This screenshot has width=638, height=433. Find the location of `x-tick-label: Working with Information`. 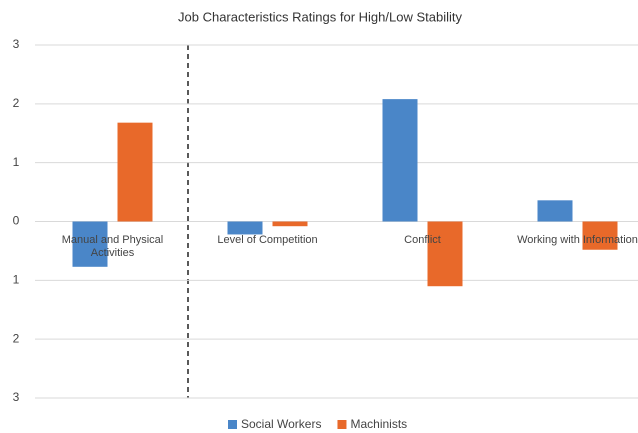

x-tick-label: Working with Information is located at coordinates (577, 239).